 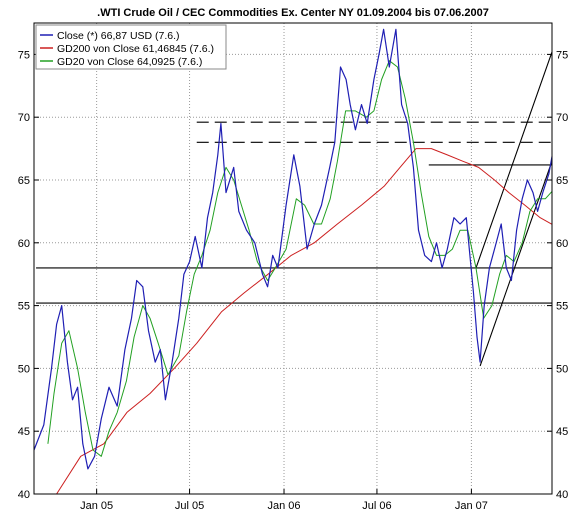 I want to click on y-tick-label-right: 50, so click(x=562, y=369).